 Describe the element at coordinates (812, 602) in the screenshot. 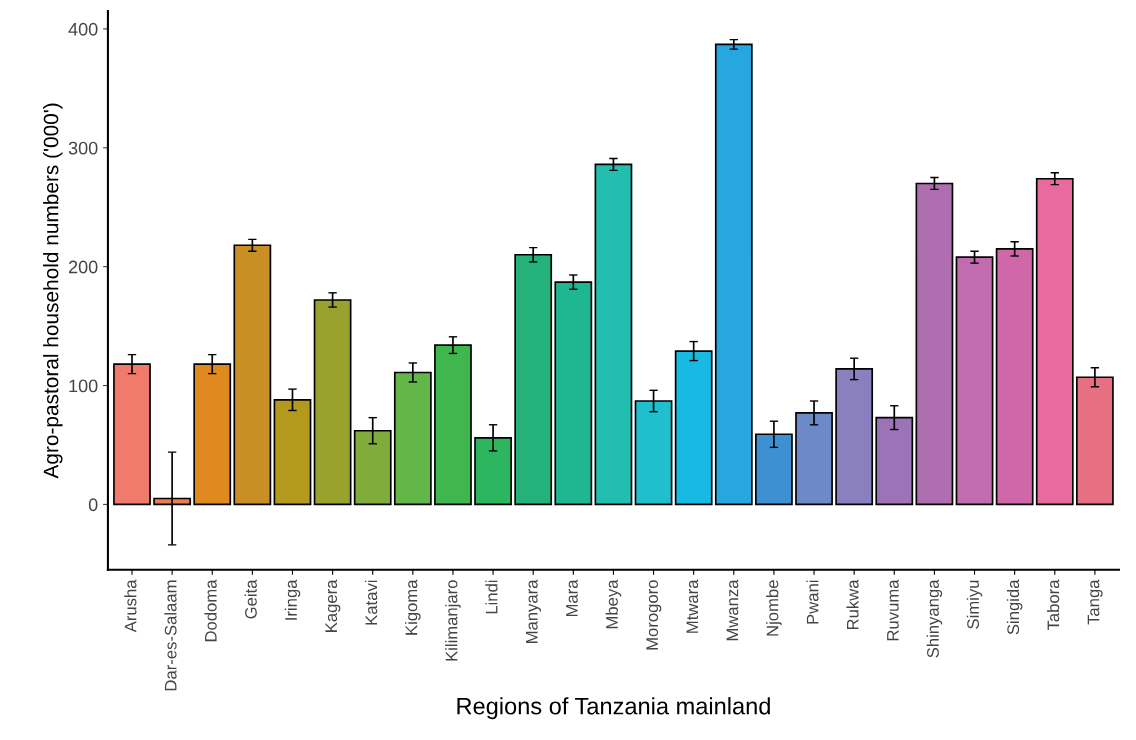

I see `x-tick-label: Pwani` at that location.